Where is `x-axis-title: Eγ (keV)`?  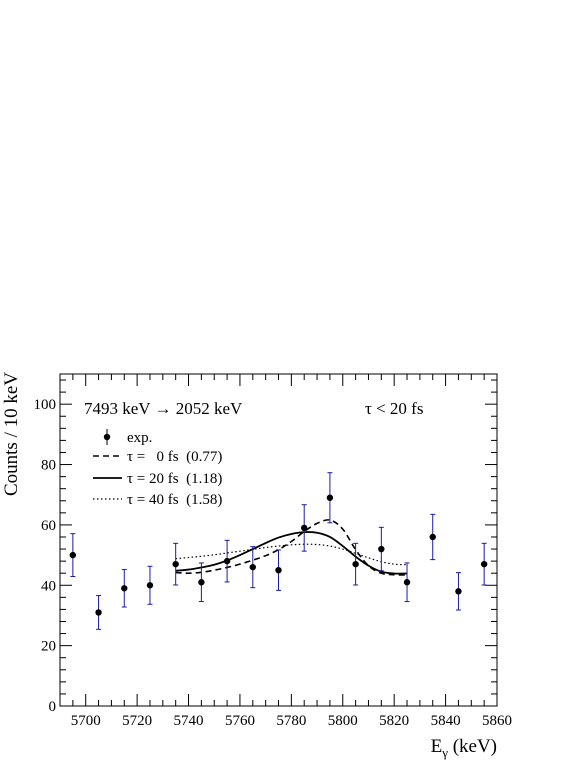 x-axis-title: Eγ (keV) is located at coordinates (464, 748).